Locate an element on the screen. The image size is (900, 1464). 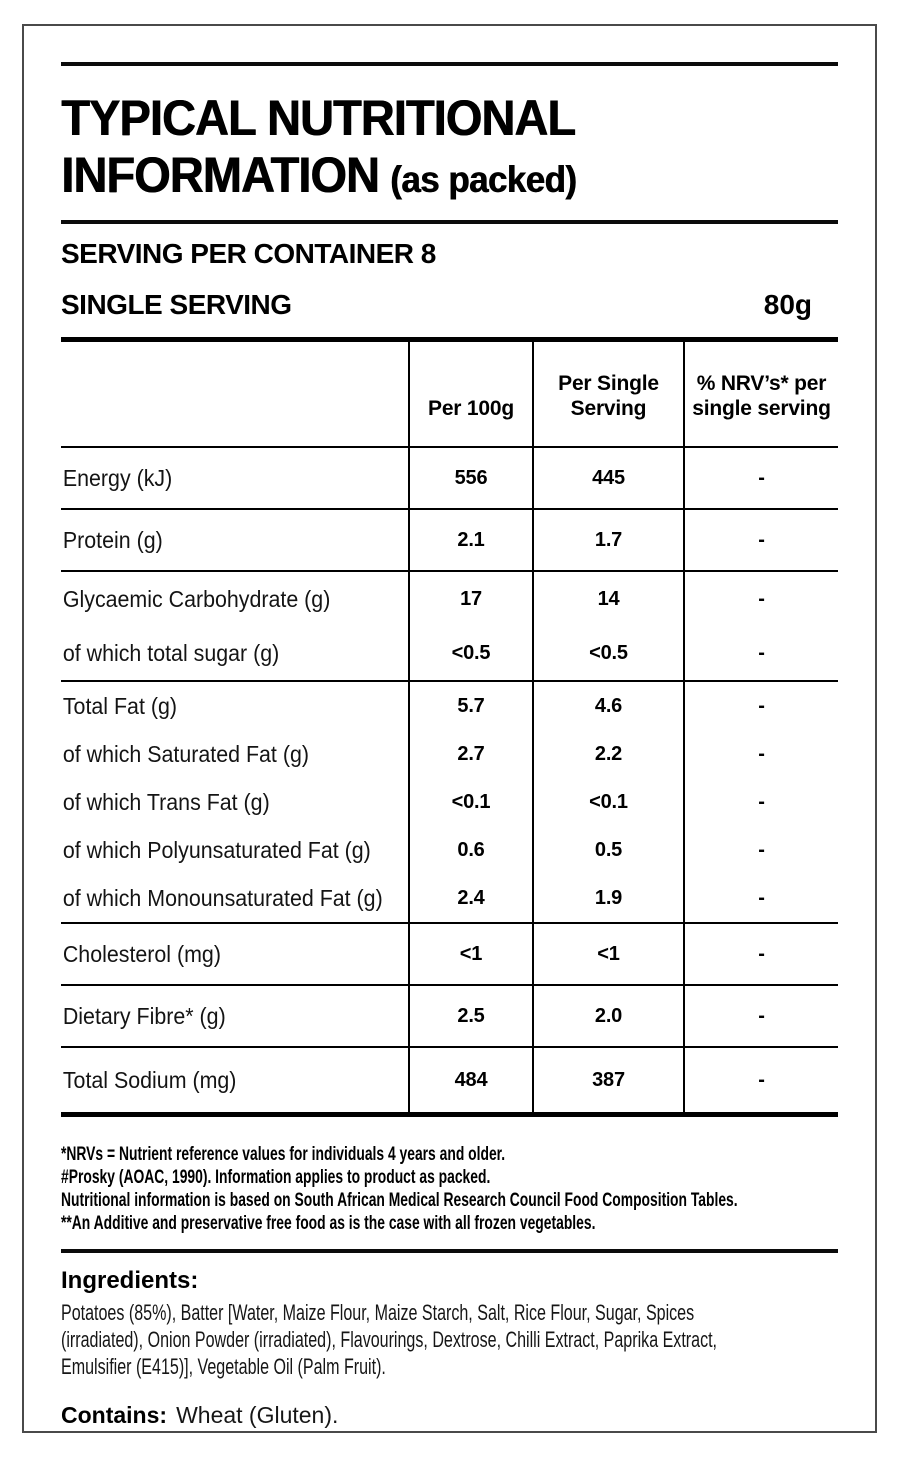
value-per-serving: 4.6 is located at coordinates (607, 706).